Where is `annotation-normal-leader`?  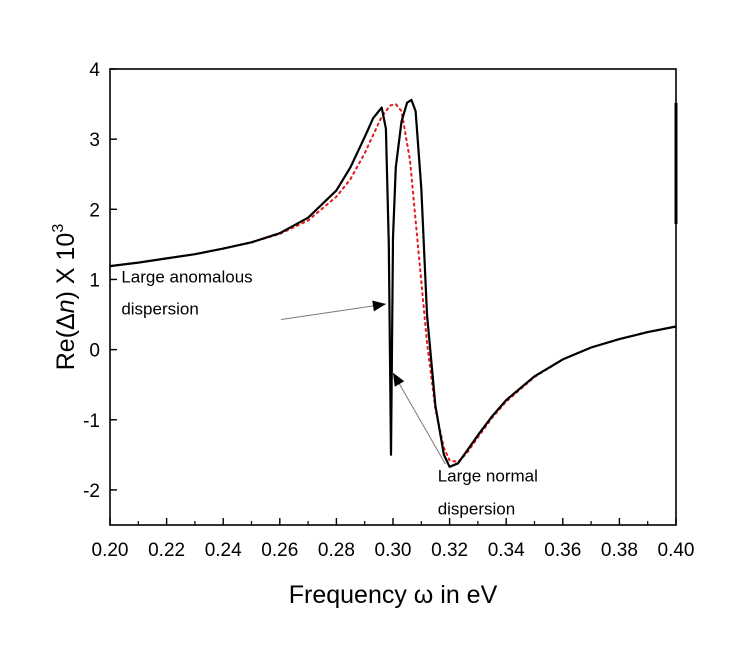
annotation-normal-leader is located at coordinates (419, 418).